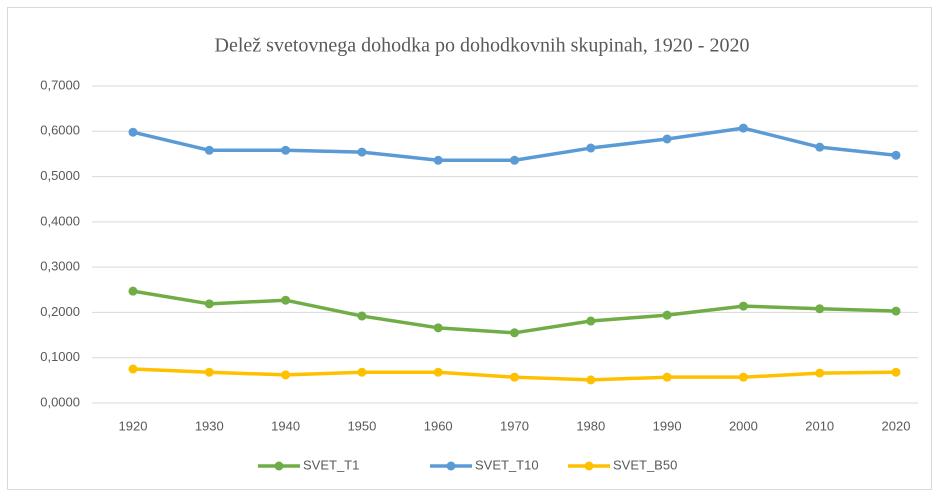 This screenshot has width=939, height=493. What do you see at coordinates (60, 175) in the screenshot?
I see `y-tick-label: 0,5000` at bounding box center [60, 175].